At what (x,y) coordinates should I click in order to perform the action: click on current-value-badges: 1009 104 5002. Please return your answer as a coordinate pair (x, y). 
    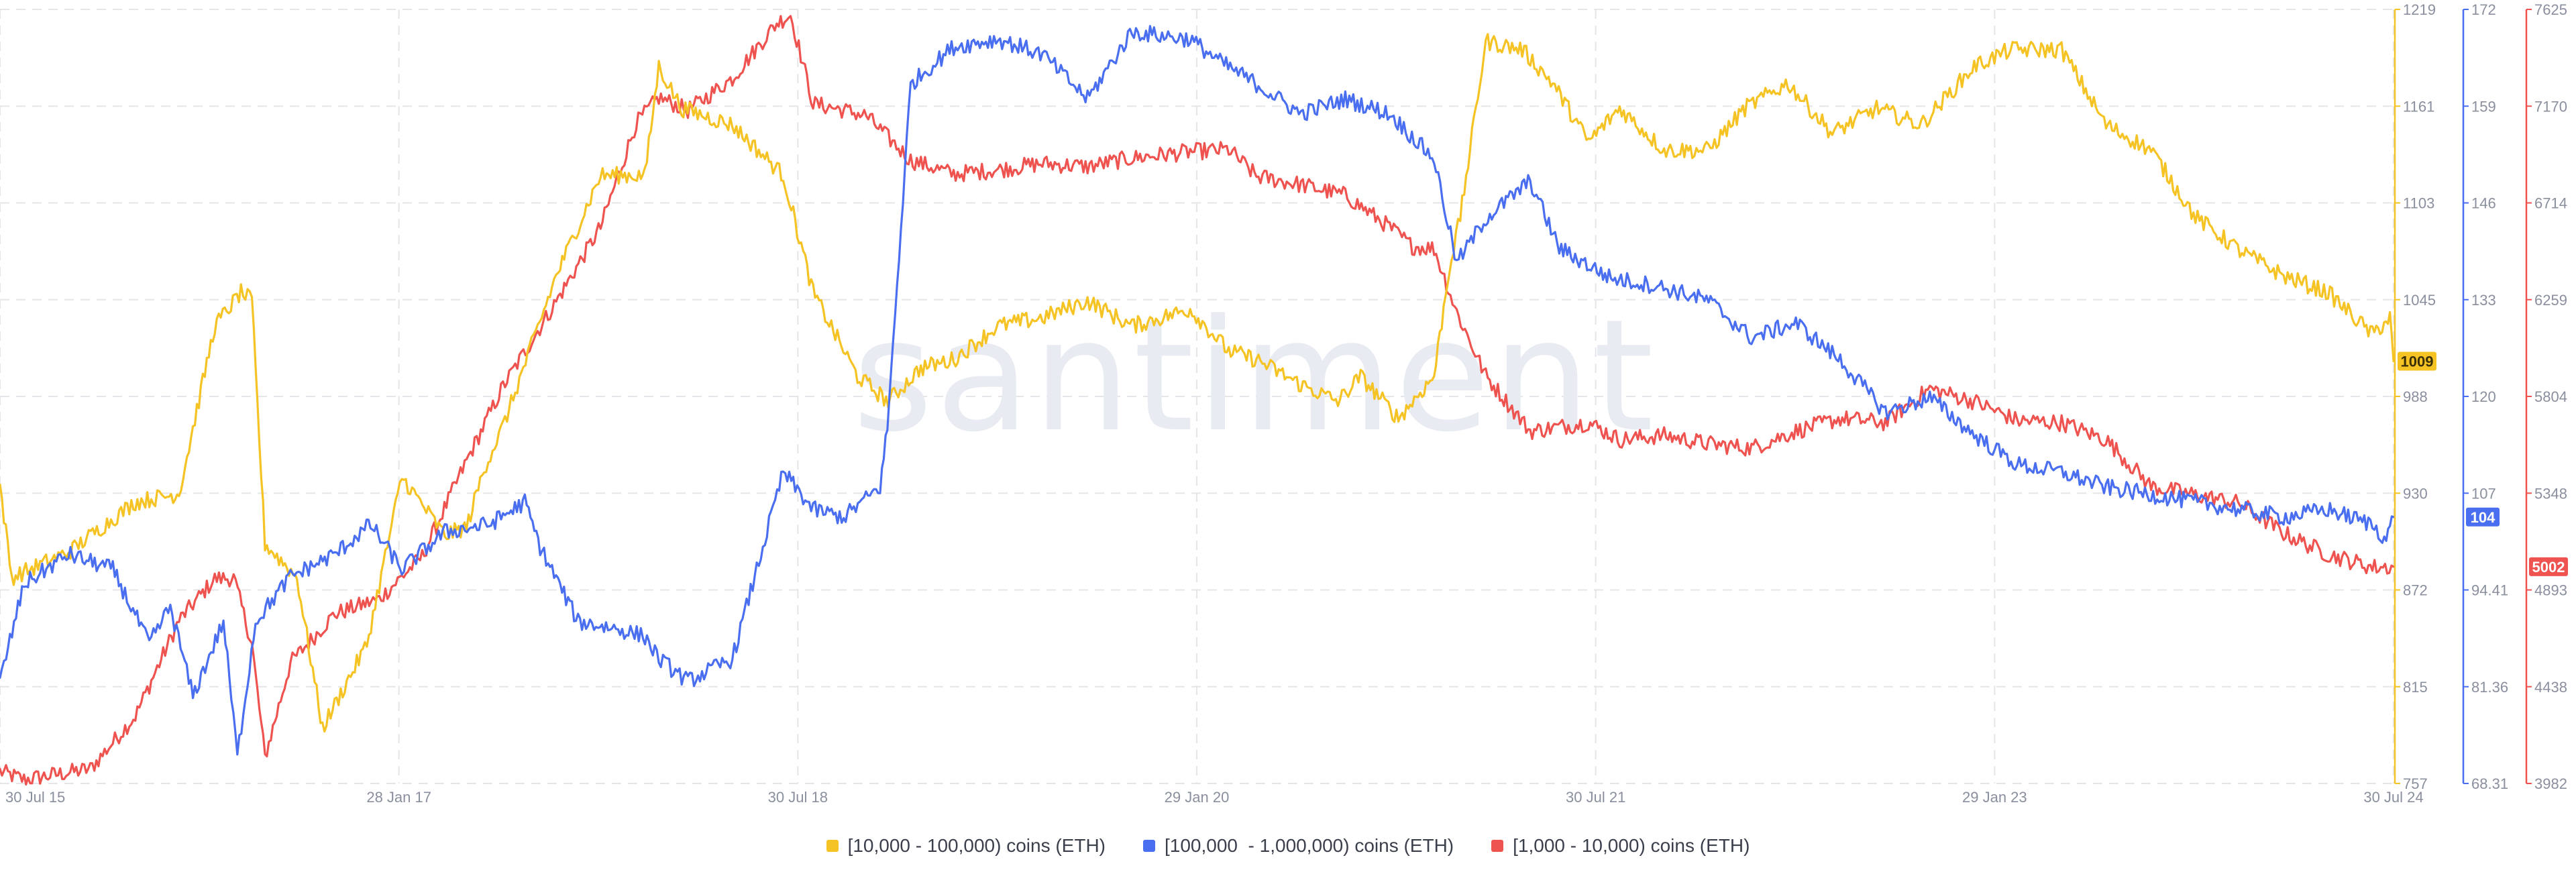
    Looking at the image, I should click on (2483, 464).